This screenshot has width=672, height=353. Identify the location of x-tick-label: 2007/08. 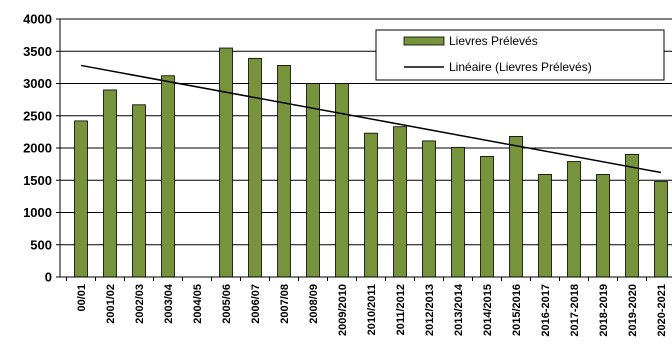
(285, 304).